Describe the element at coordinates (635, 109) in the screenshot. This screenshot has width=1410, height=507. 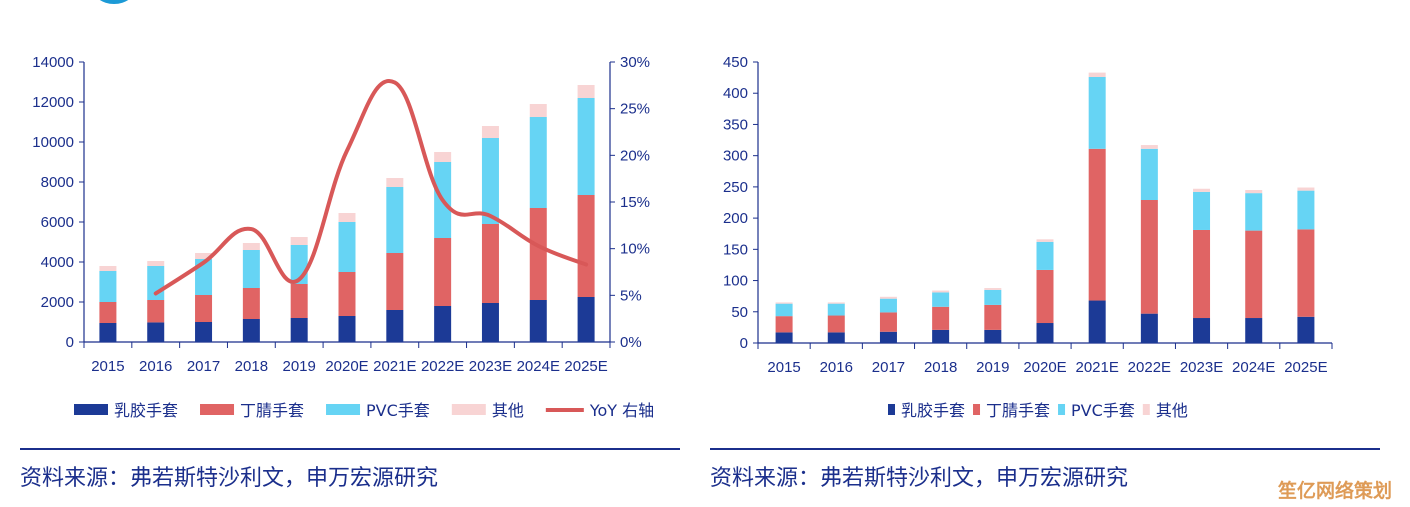
I see `chart1-y2-tick-label: 25%` at that location.